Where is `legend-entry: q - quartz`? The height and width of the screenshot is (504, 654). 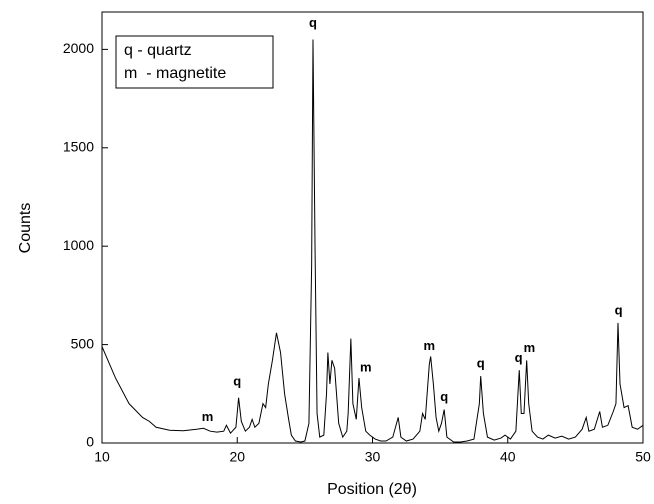
legend-entry: q - quartz is located at coordinates (158, 50).